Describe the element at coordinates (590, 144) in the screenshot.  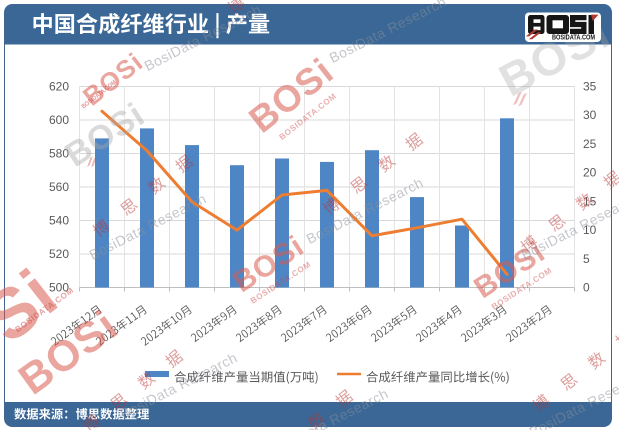
I see `svg-text: 25` at that location.